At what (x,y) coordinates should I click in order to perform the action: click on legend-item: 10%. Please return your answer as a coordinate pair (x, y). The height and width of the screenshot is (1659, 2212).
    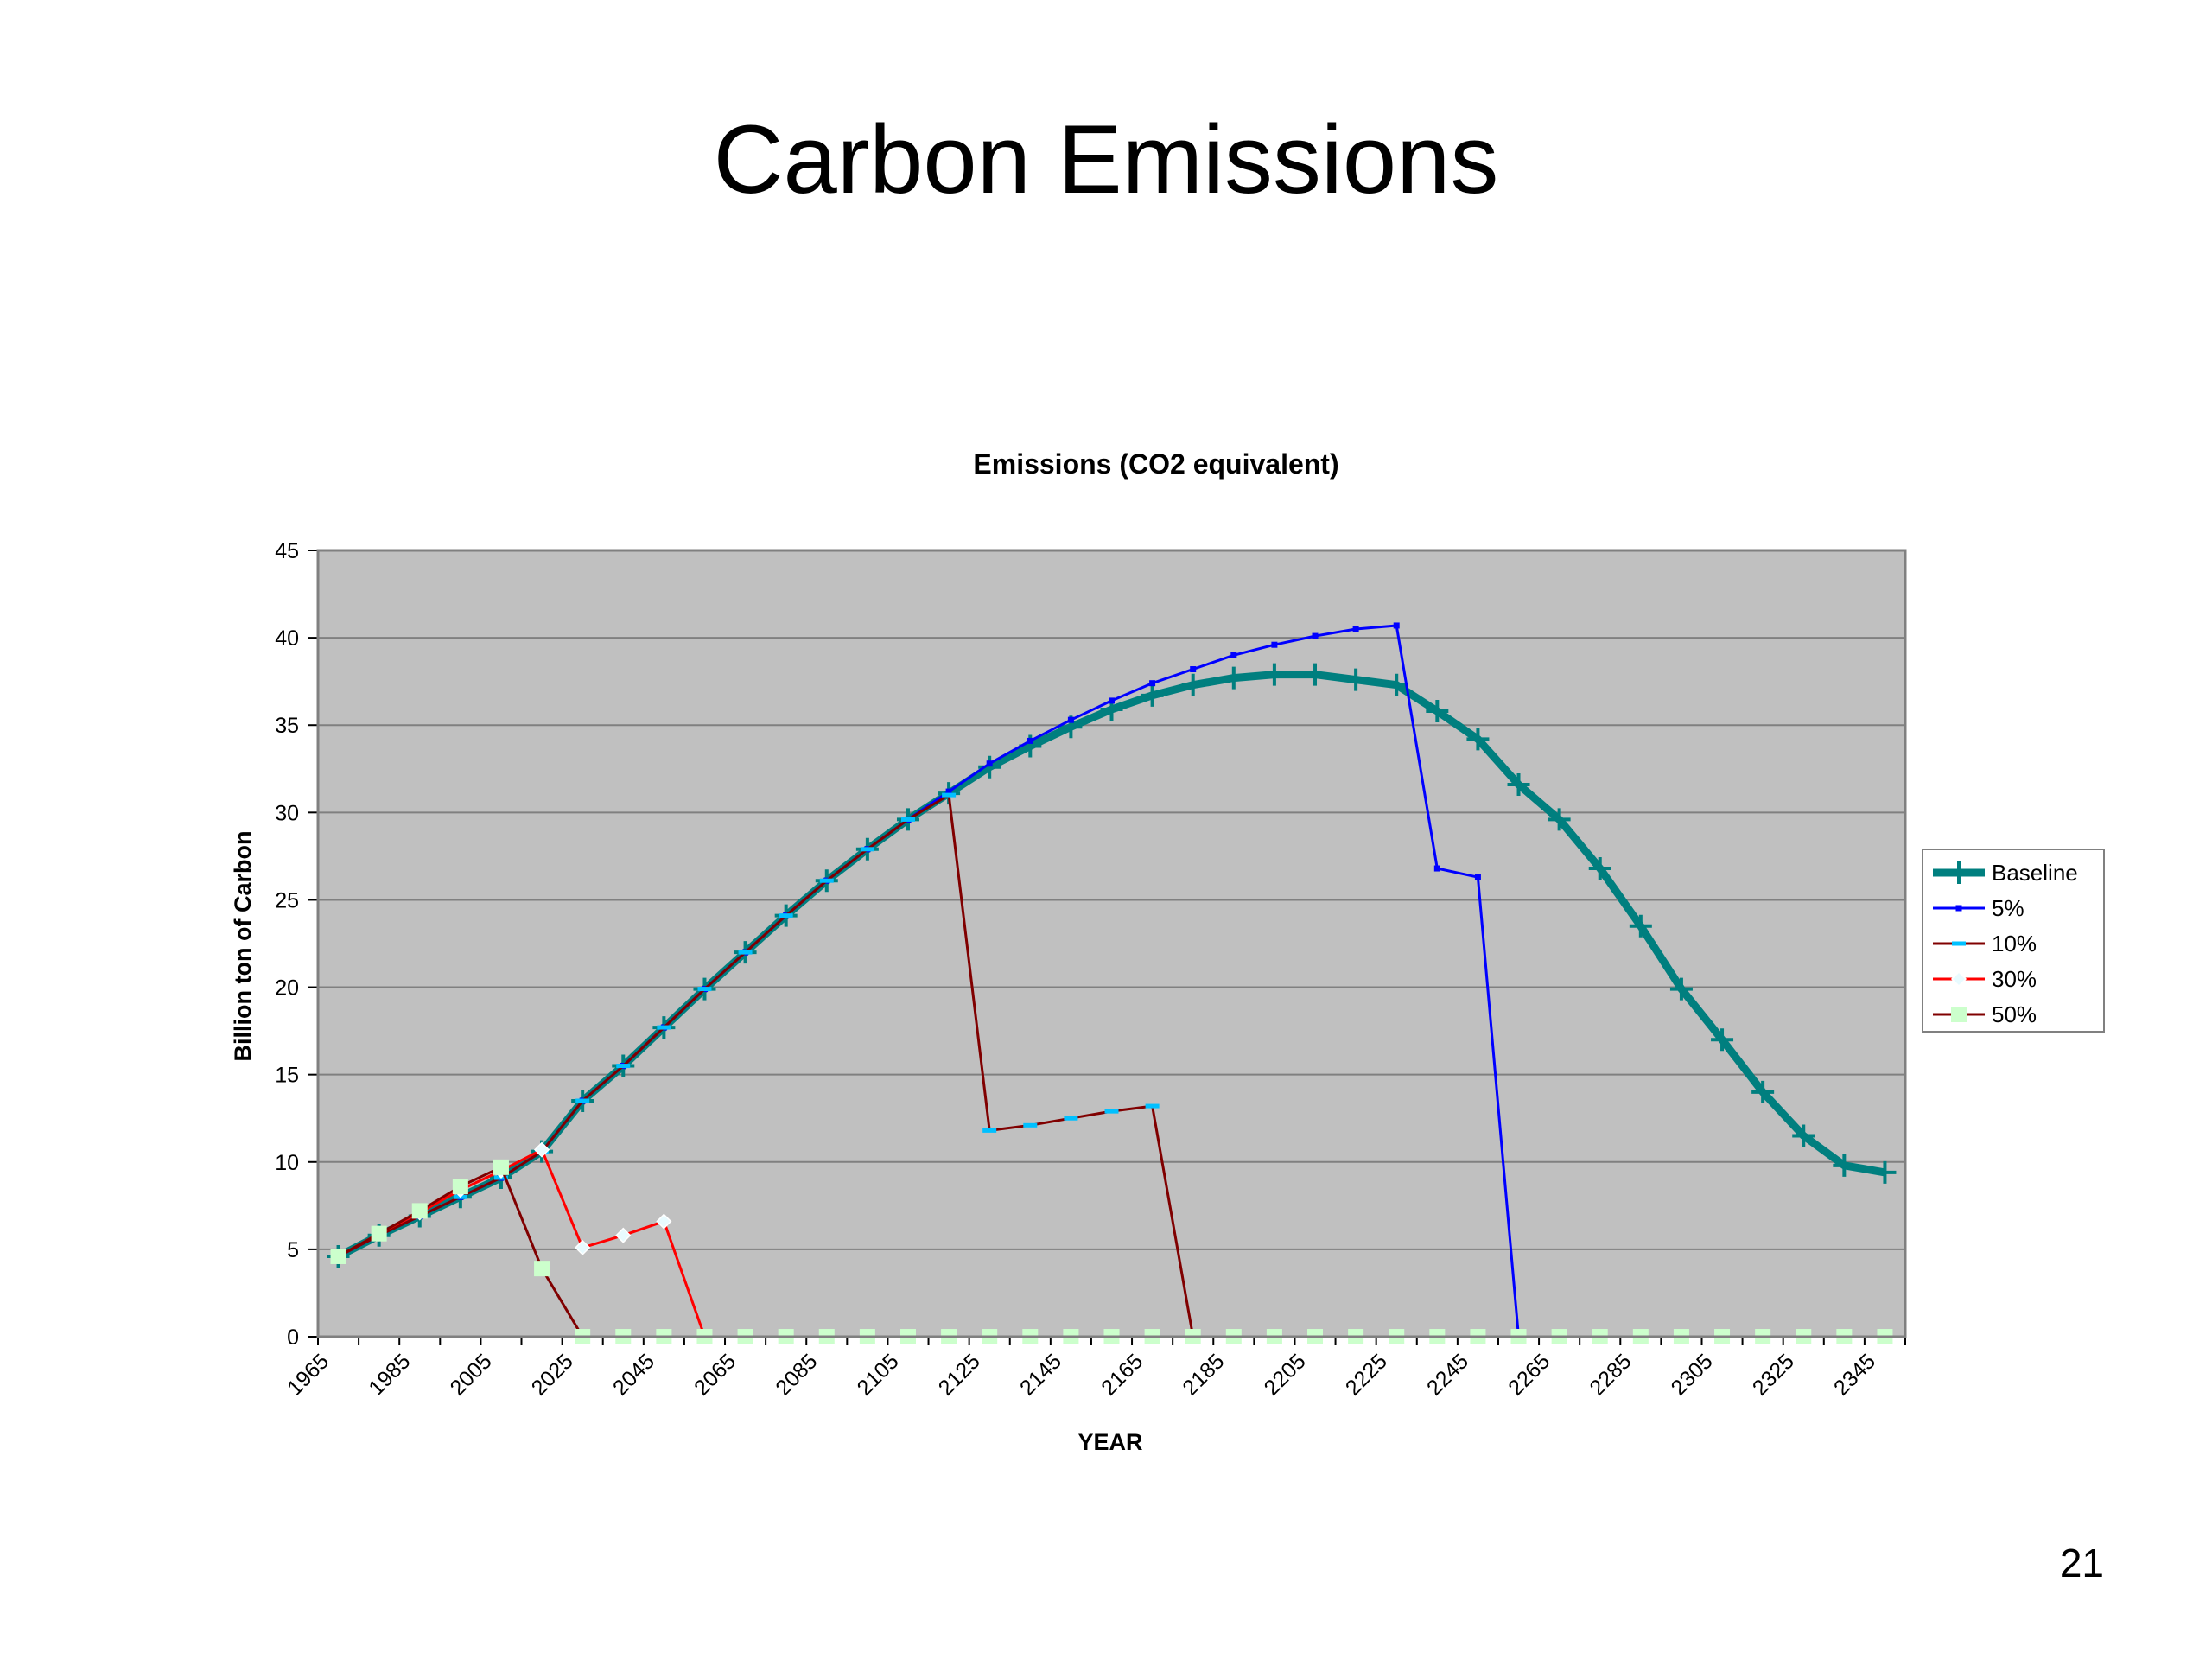
    Looking at the image, I should click on (1985, 944).